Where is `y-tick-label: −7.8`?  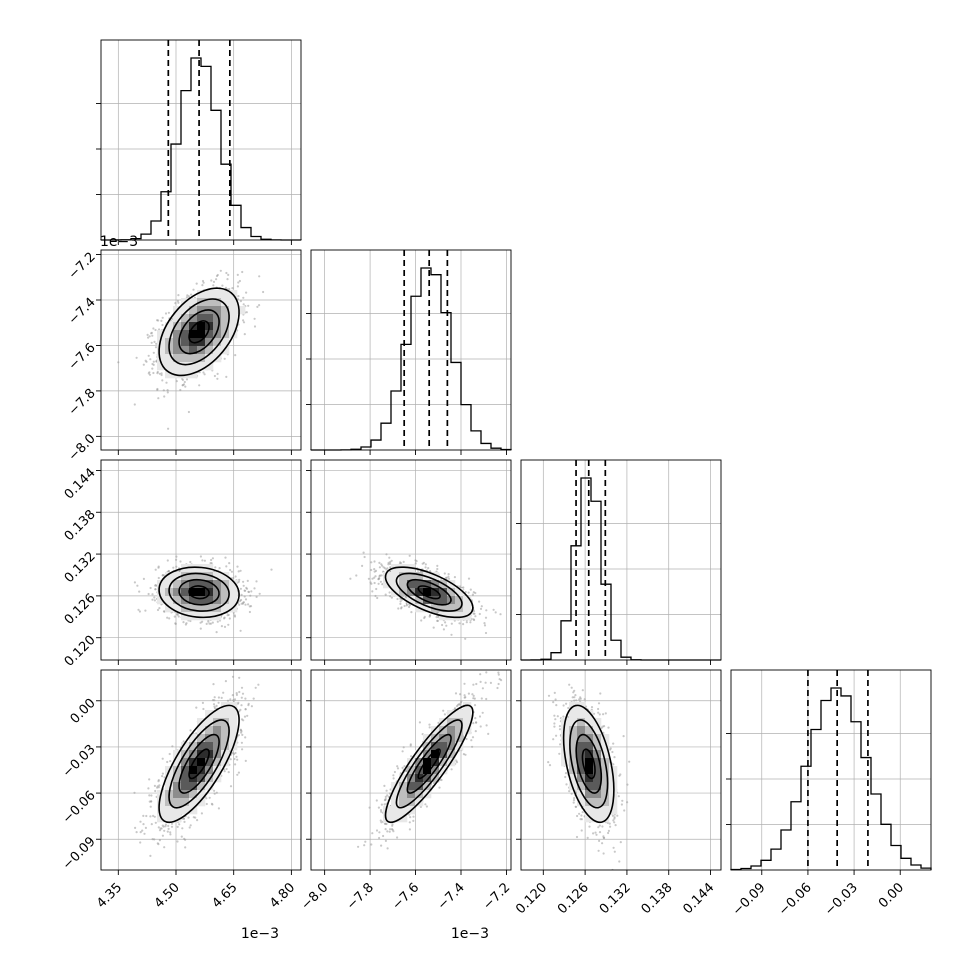
y-tick-label: −7.8 is located at coordinates (82, 402).